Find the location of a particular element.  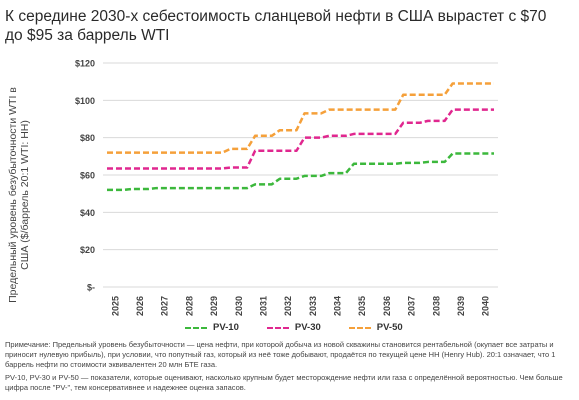

legend-label-pv10: PV-10 is located at coordinates (226, 327).